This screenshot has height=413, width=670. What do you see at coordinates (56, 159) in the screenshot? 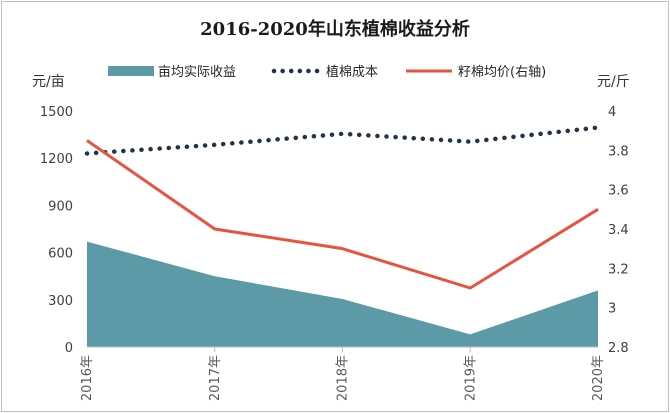
I see `y-left-tick-label: 1200` at bounding box center [56, 159].